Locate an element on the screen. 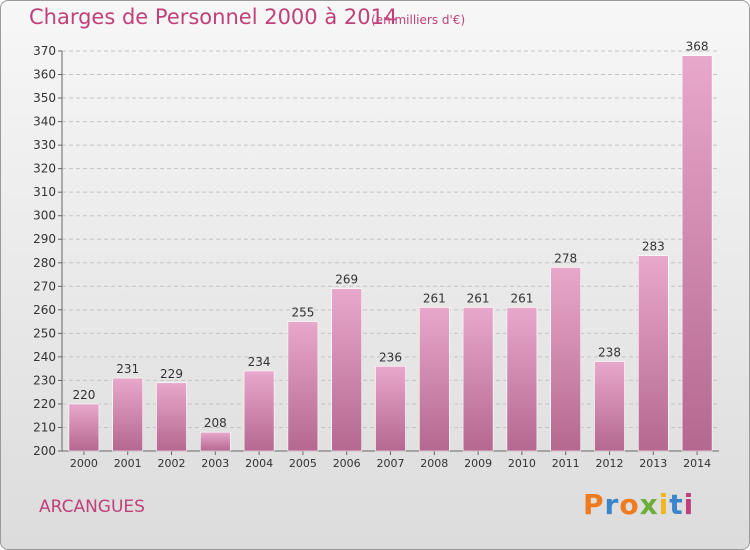 This screenshot has height=550, width=750. data-label: 278 is located at coordinates (565, 258).